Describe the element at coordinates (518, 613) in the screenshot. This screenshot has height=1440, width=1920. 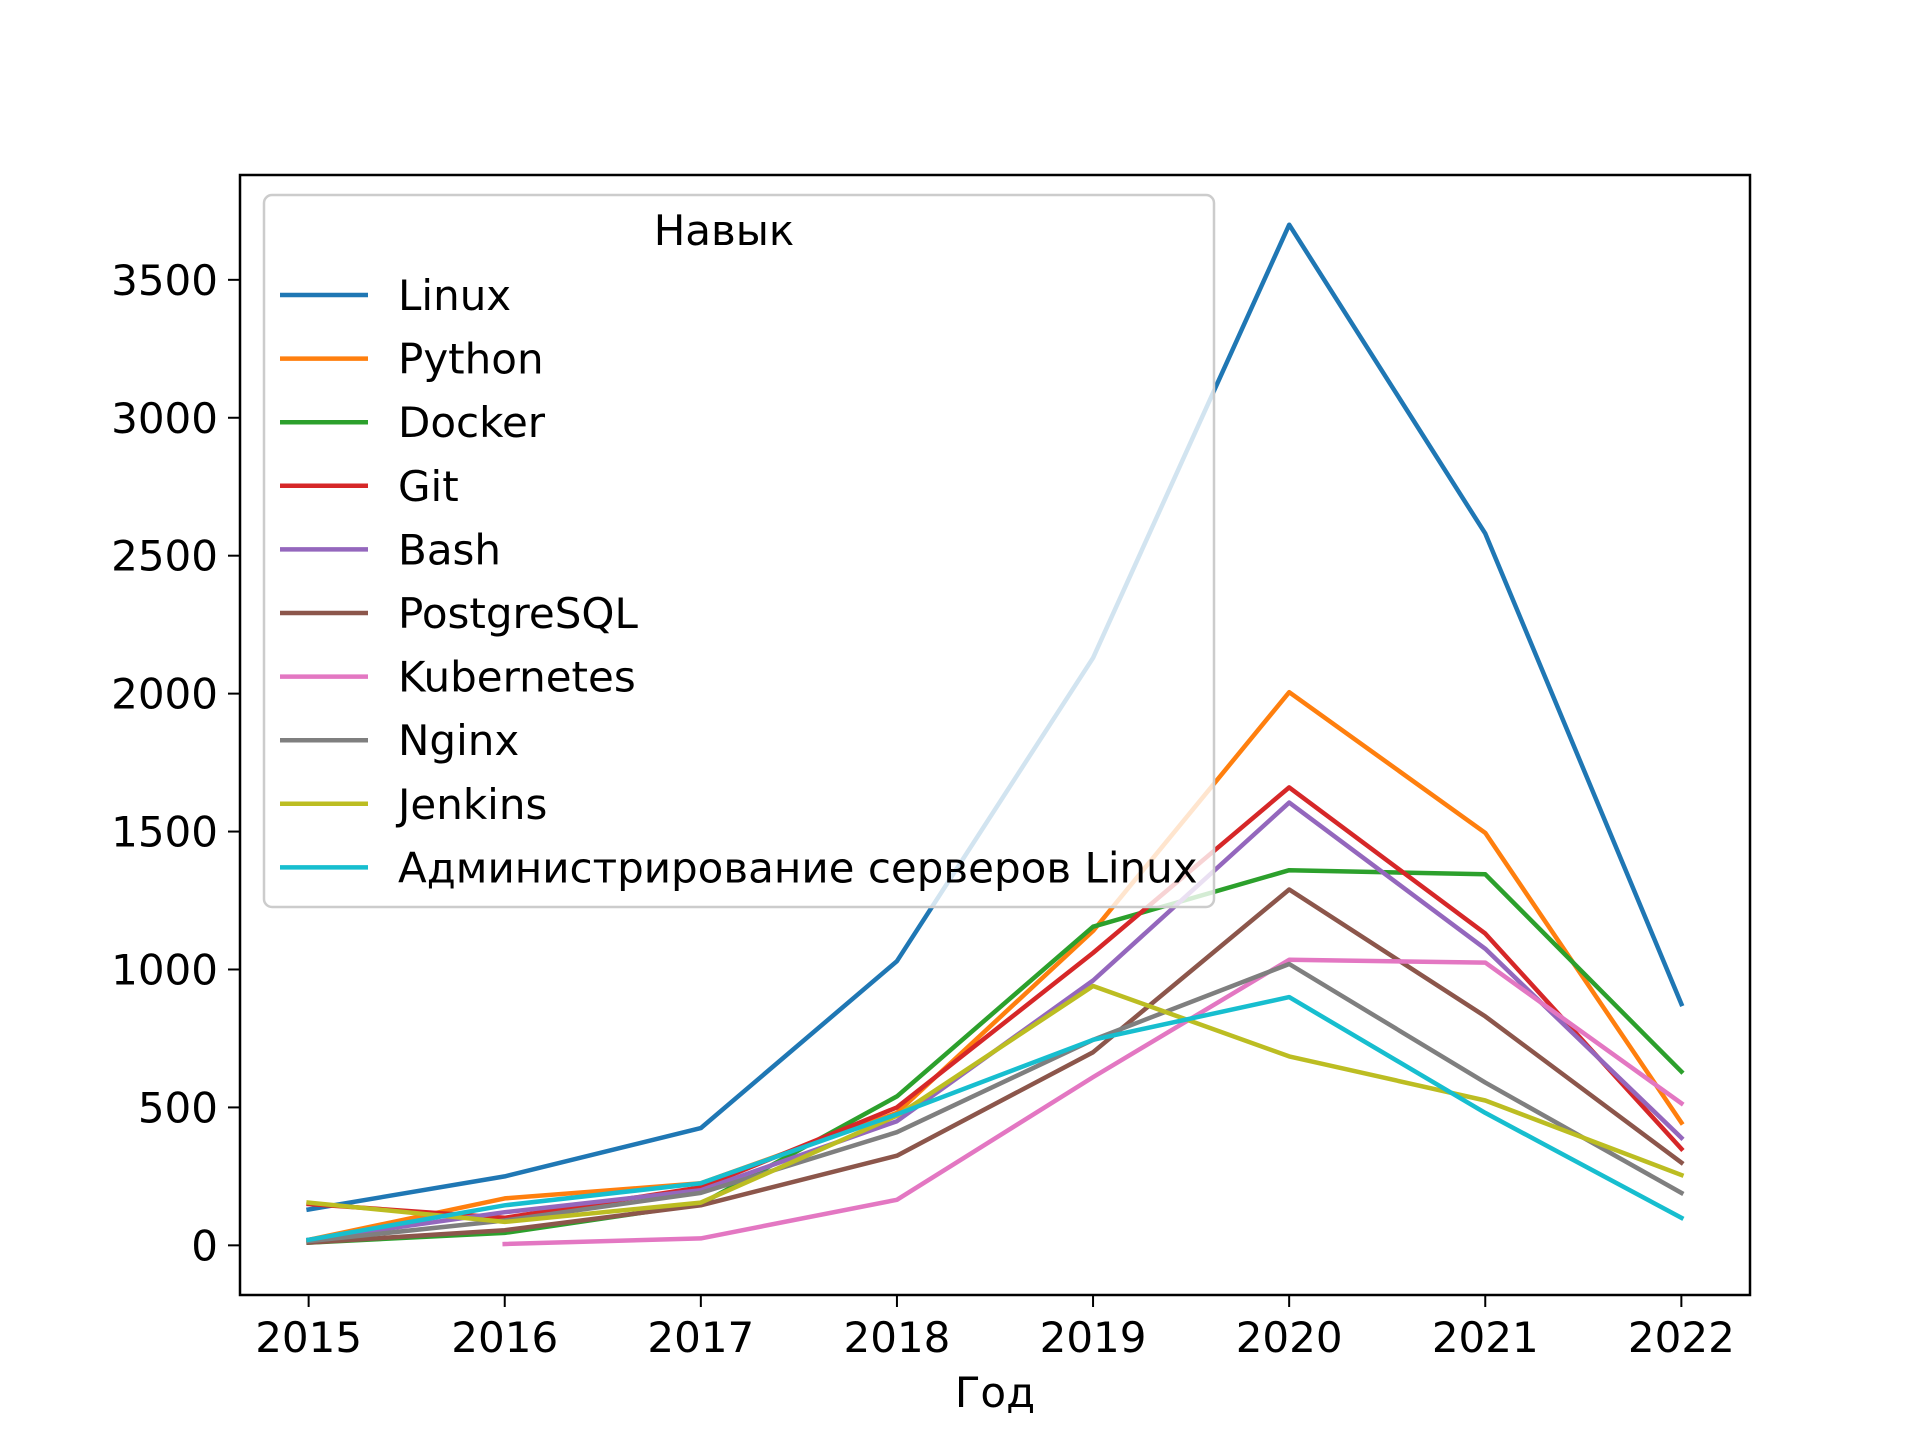
I see `legend-label-5: PostgreSQL` at that location.